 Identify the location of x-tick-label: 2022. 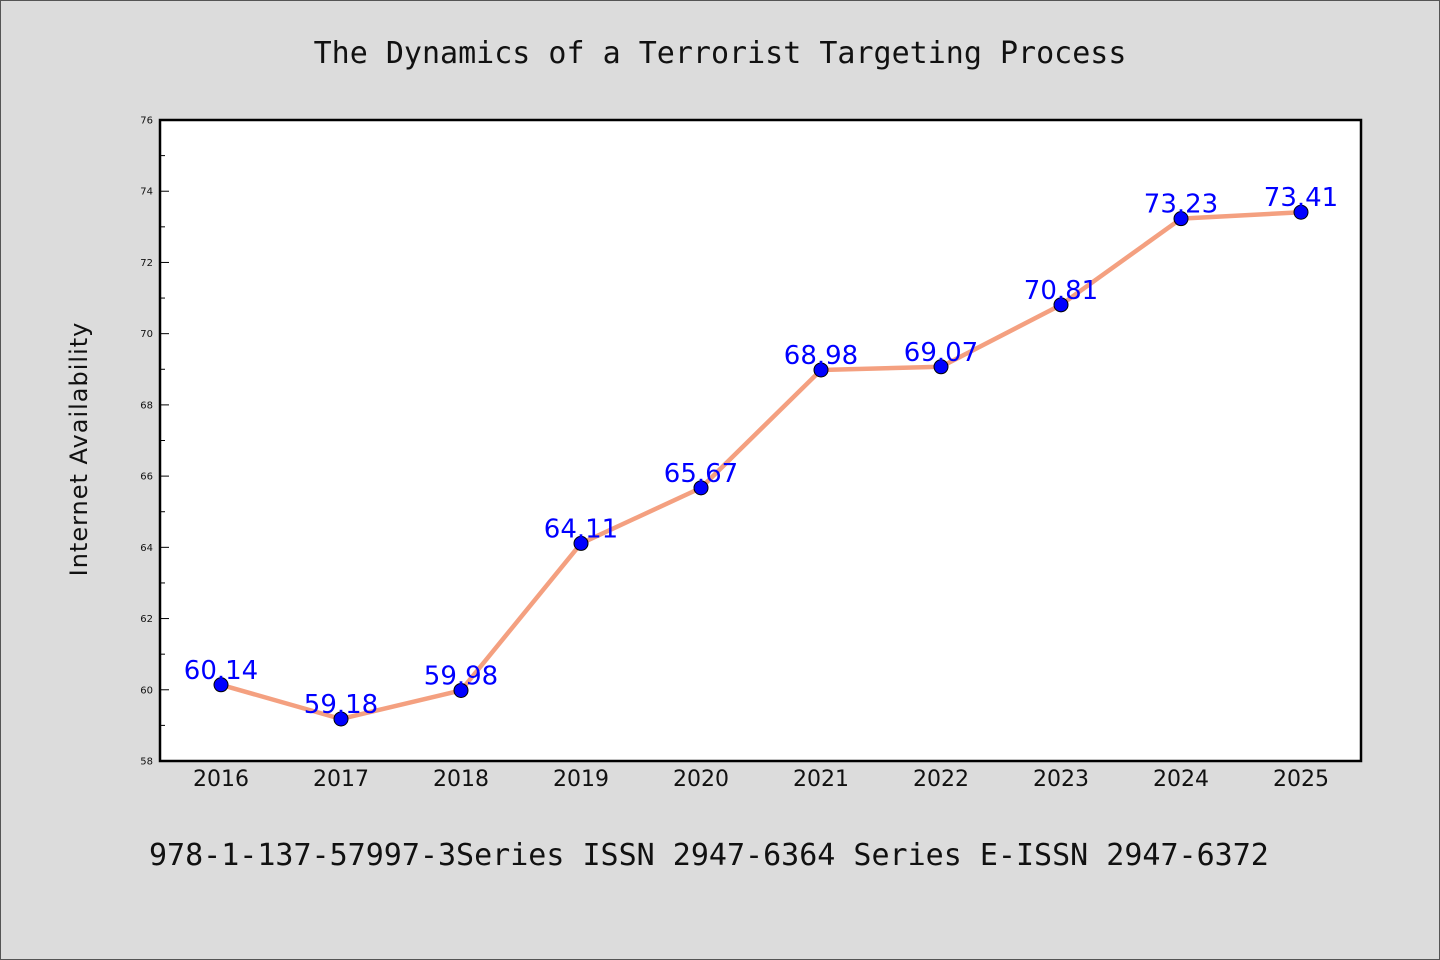
(941, 779).